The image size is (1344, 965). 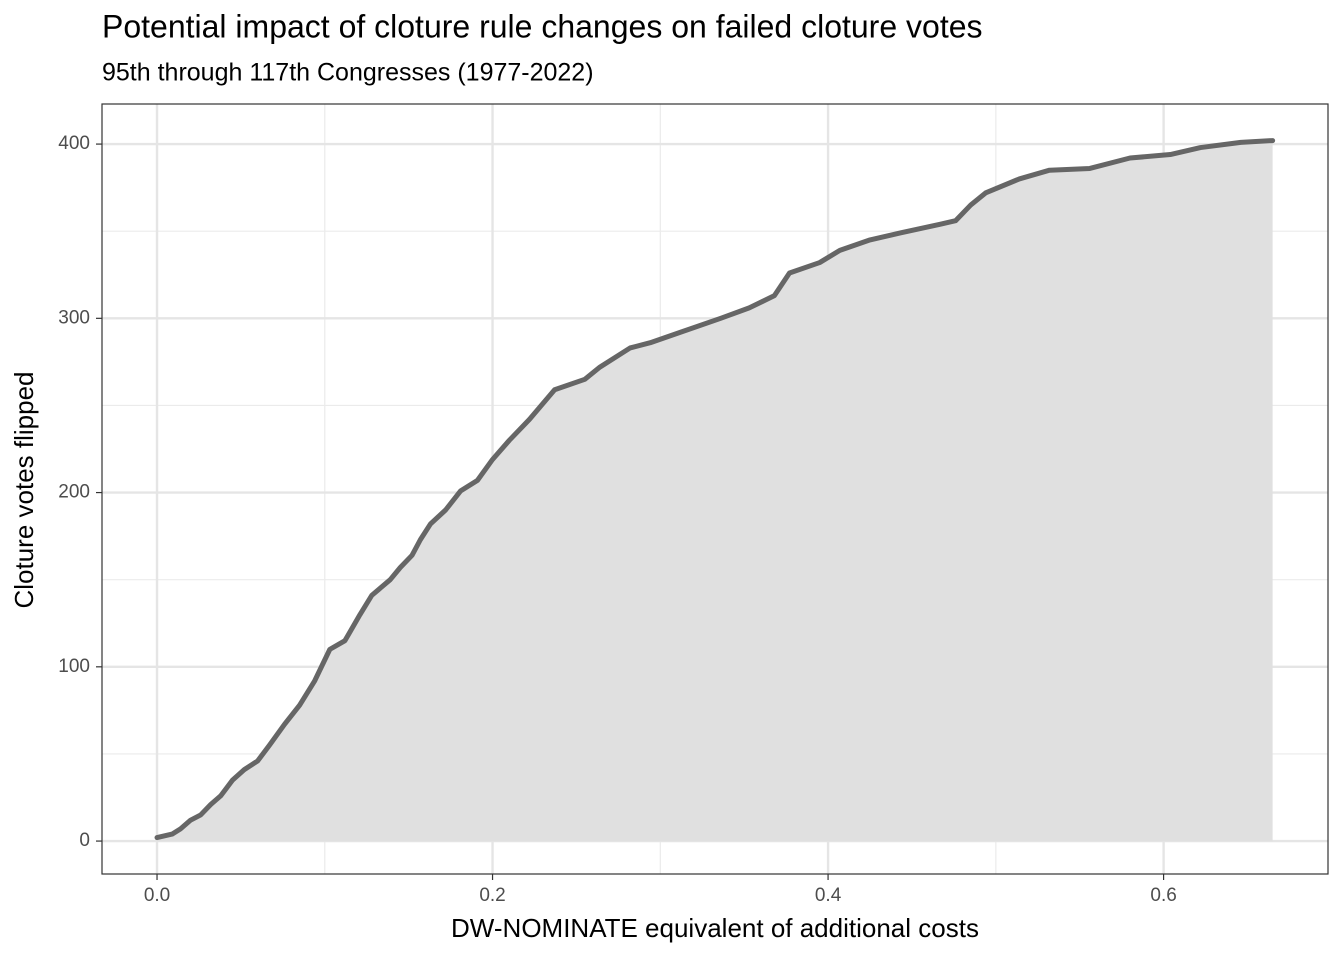 I want to click on x-tick-label: 0.2, so click(x=492, y=895).